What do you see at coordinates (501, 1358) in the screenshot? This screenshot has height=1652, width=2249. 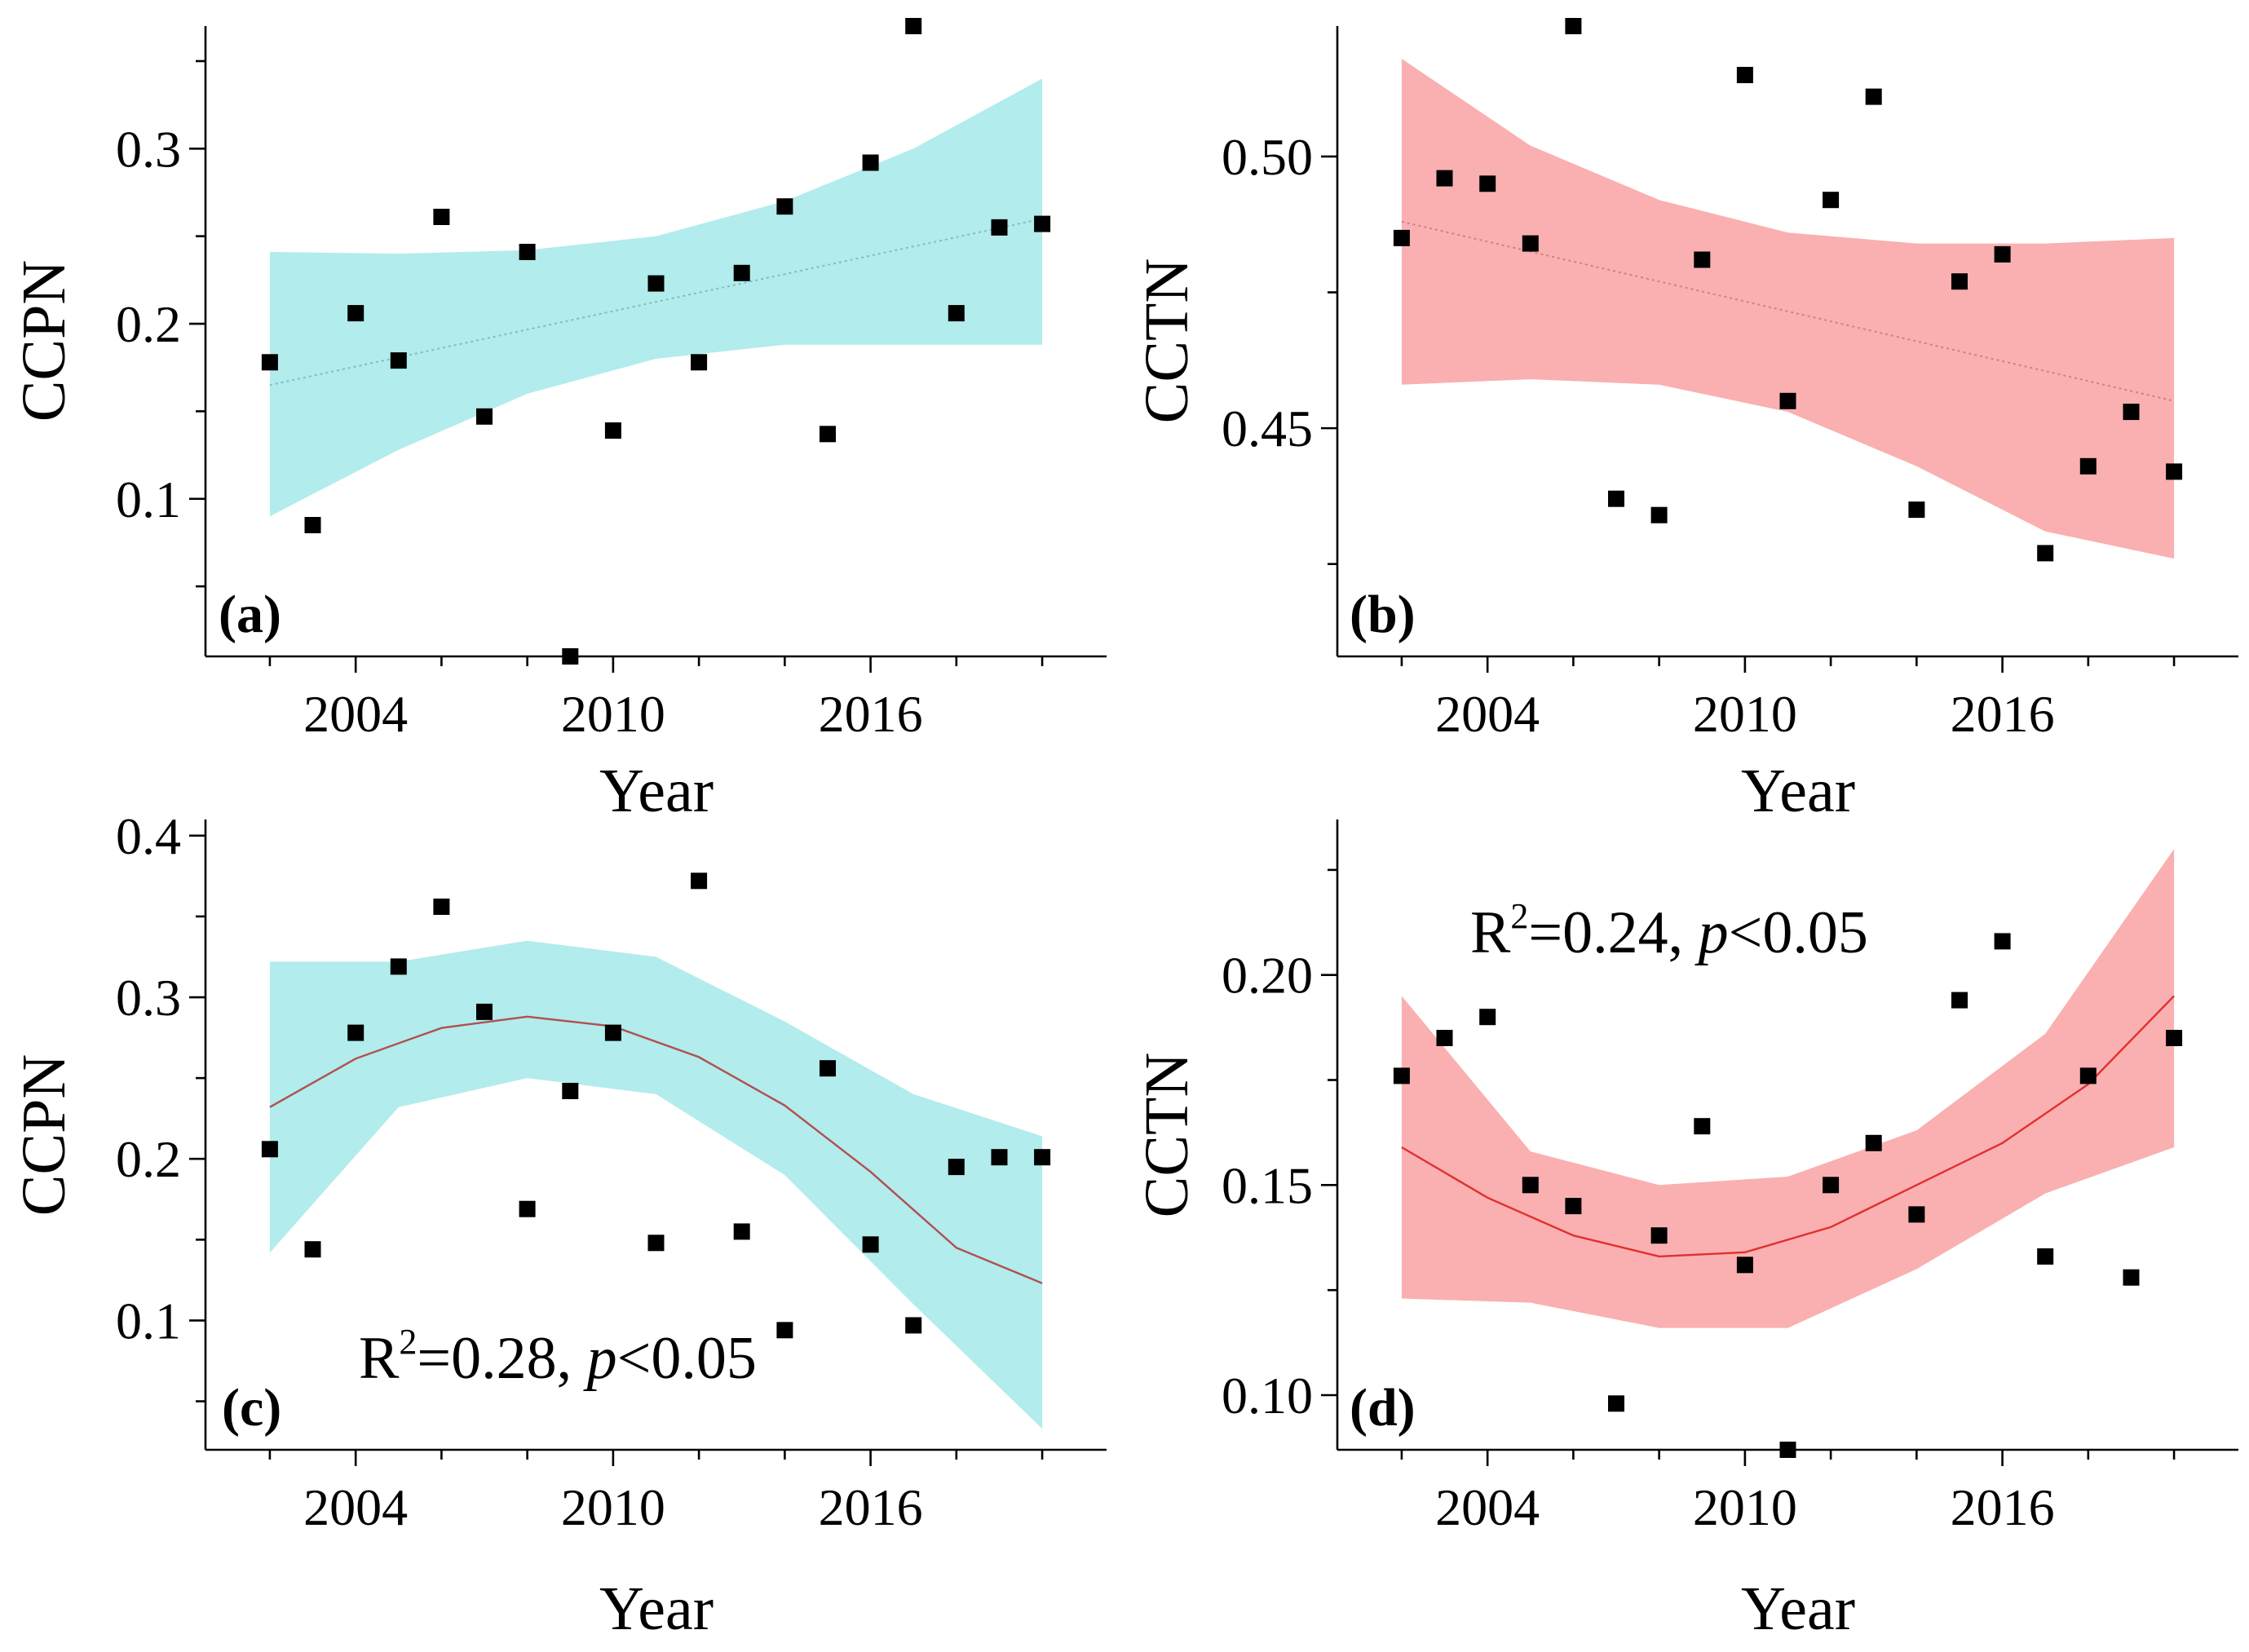 I see `annotation-value: =0.28,` at bounding box center [501, 1358].